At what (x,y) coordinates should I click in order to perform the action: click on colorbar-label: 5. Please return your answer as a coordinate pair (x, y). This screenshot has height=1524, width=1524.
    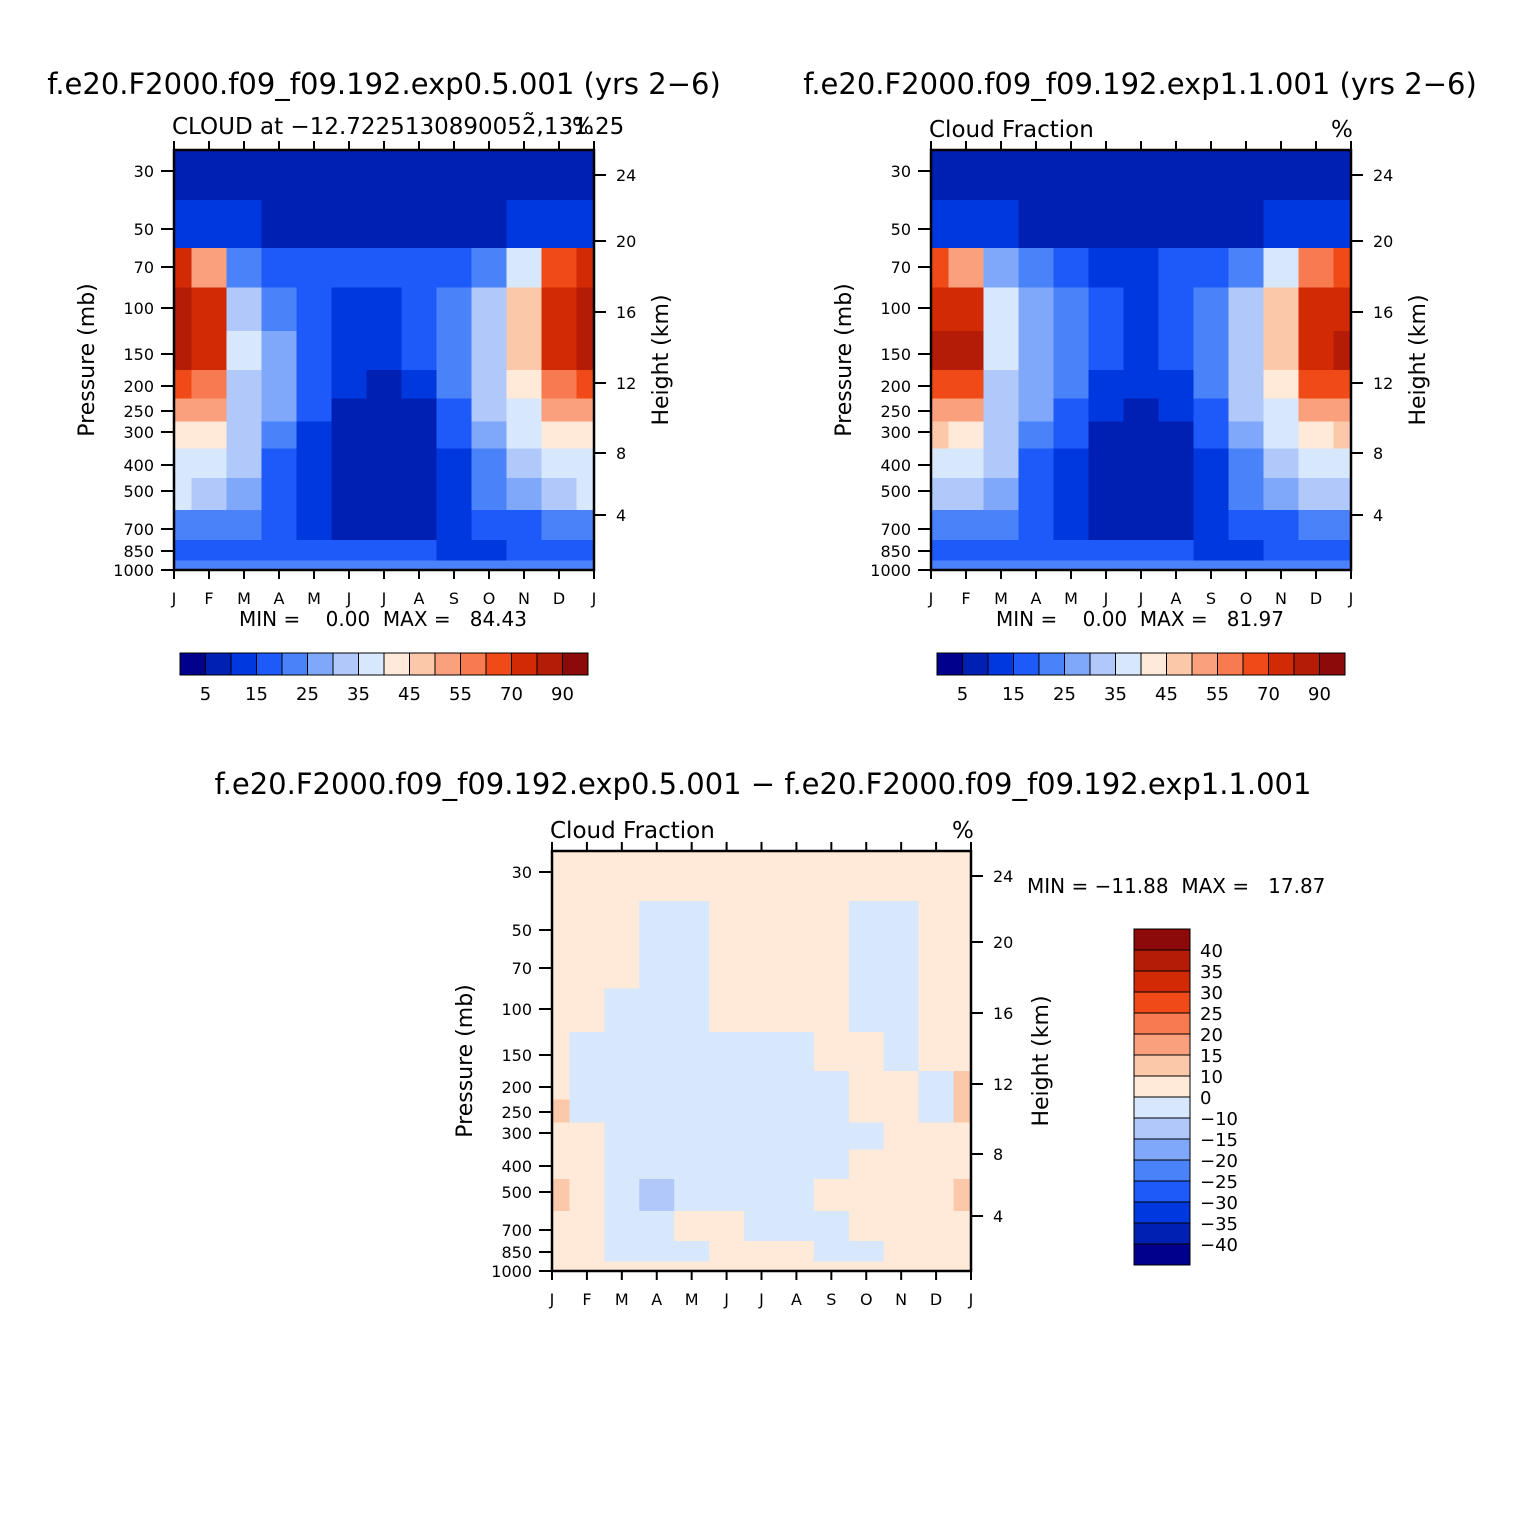
    Looking at the image, I should click on (205, 694).